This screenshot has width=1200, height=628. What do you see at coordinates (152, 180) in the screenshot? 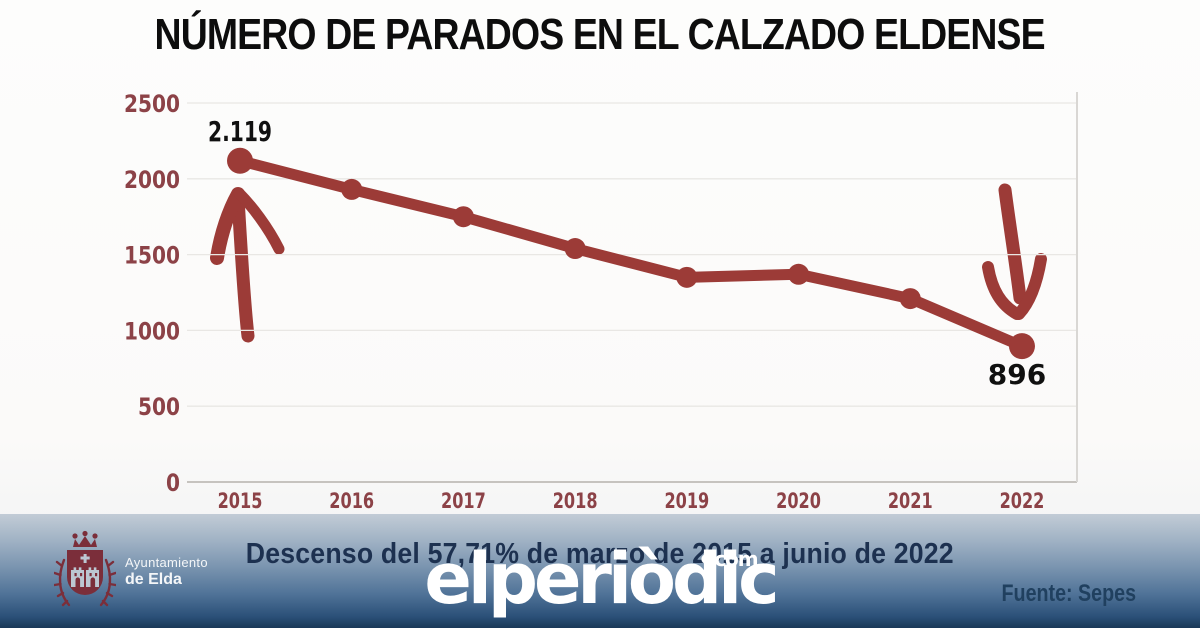
I see `y-tick-label: 2000` at bounding box center [152, 180].